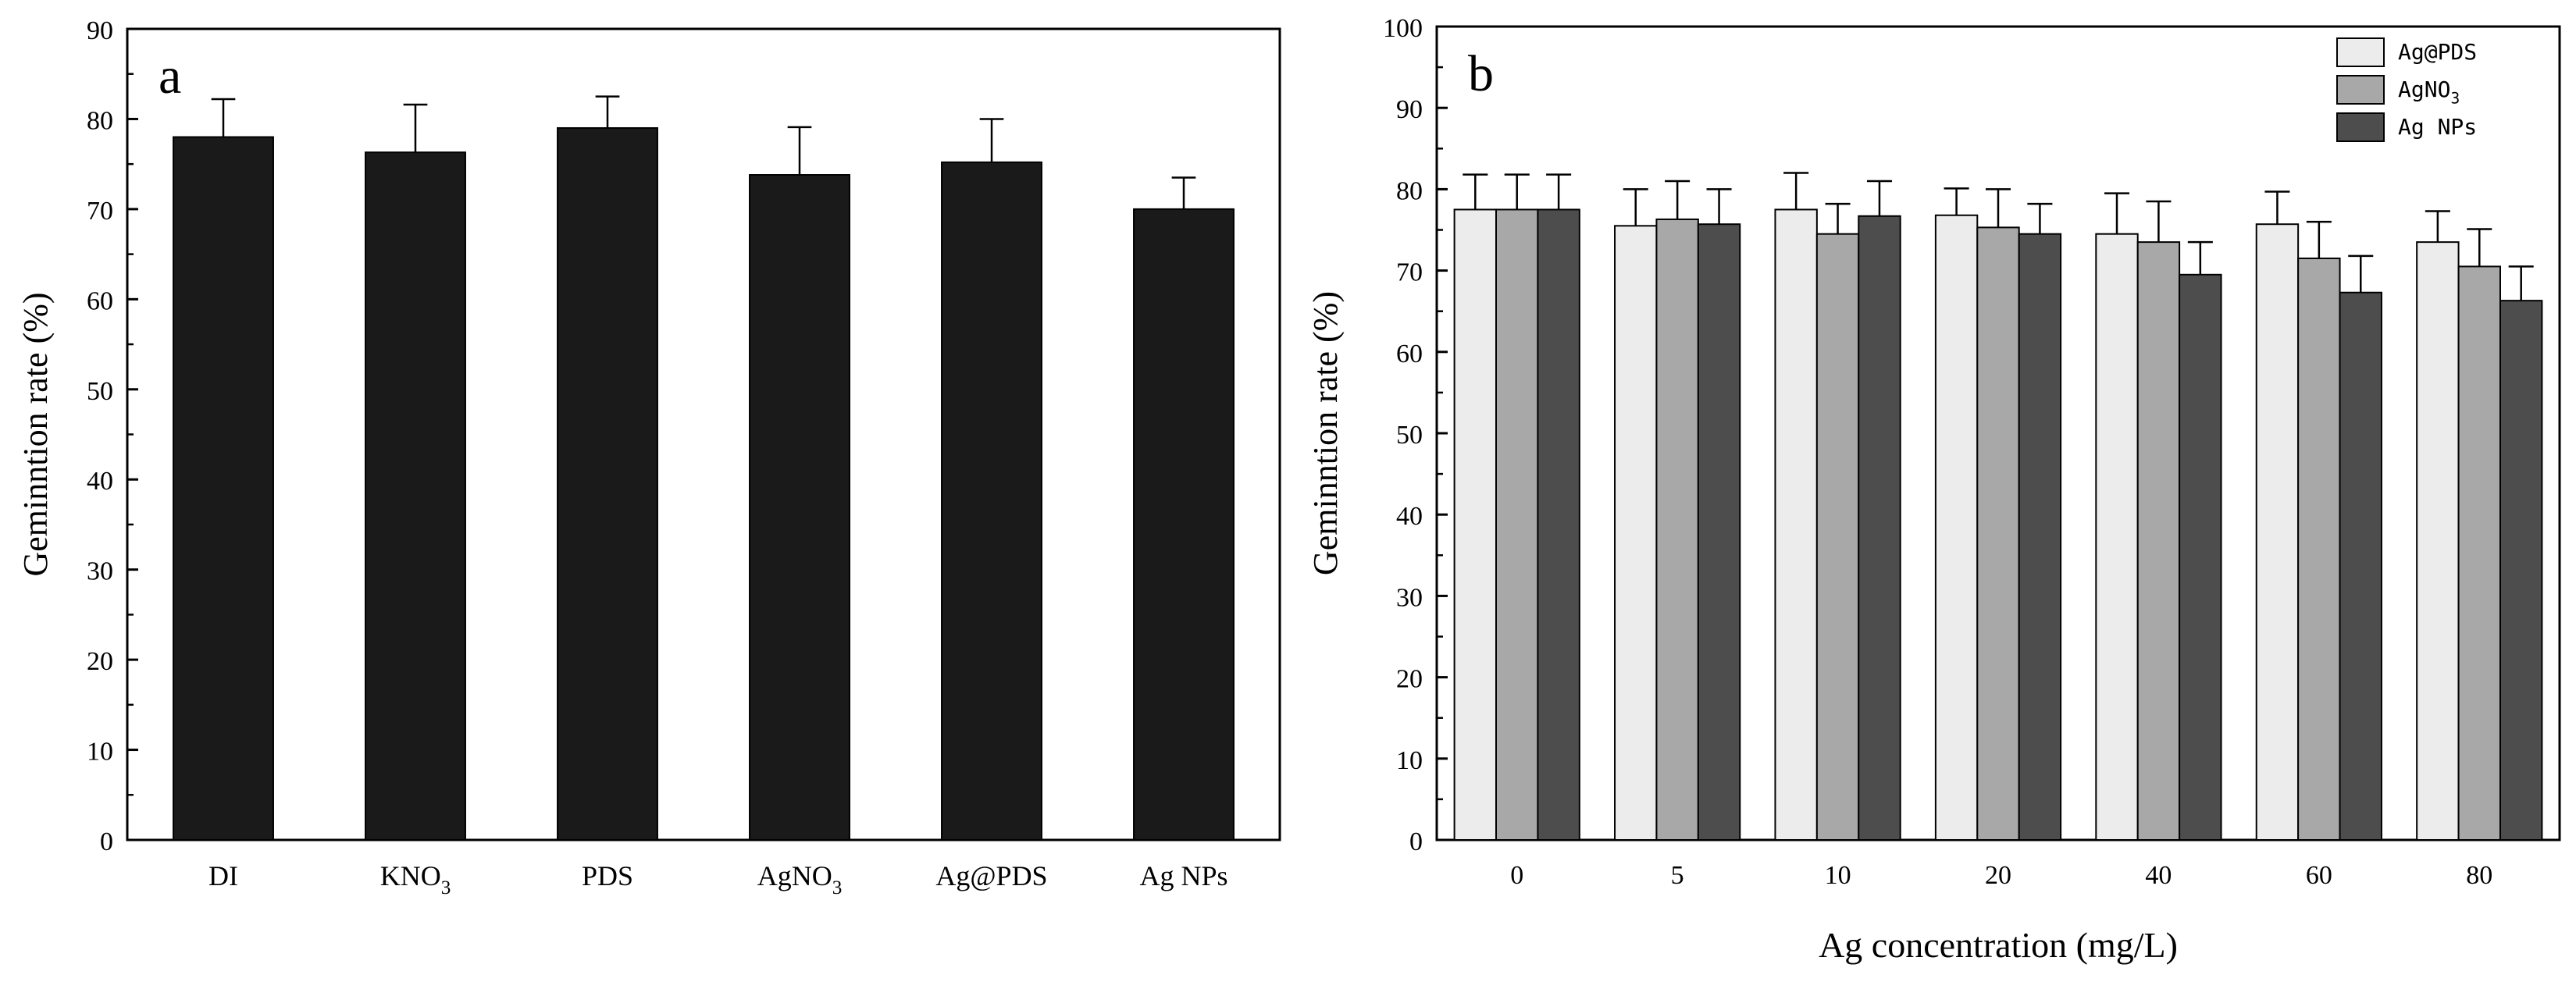  Describe the element at coordinates (607, 483) in the screenshot. I see `panel-a-bar-pds` at that location.